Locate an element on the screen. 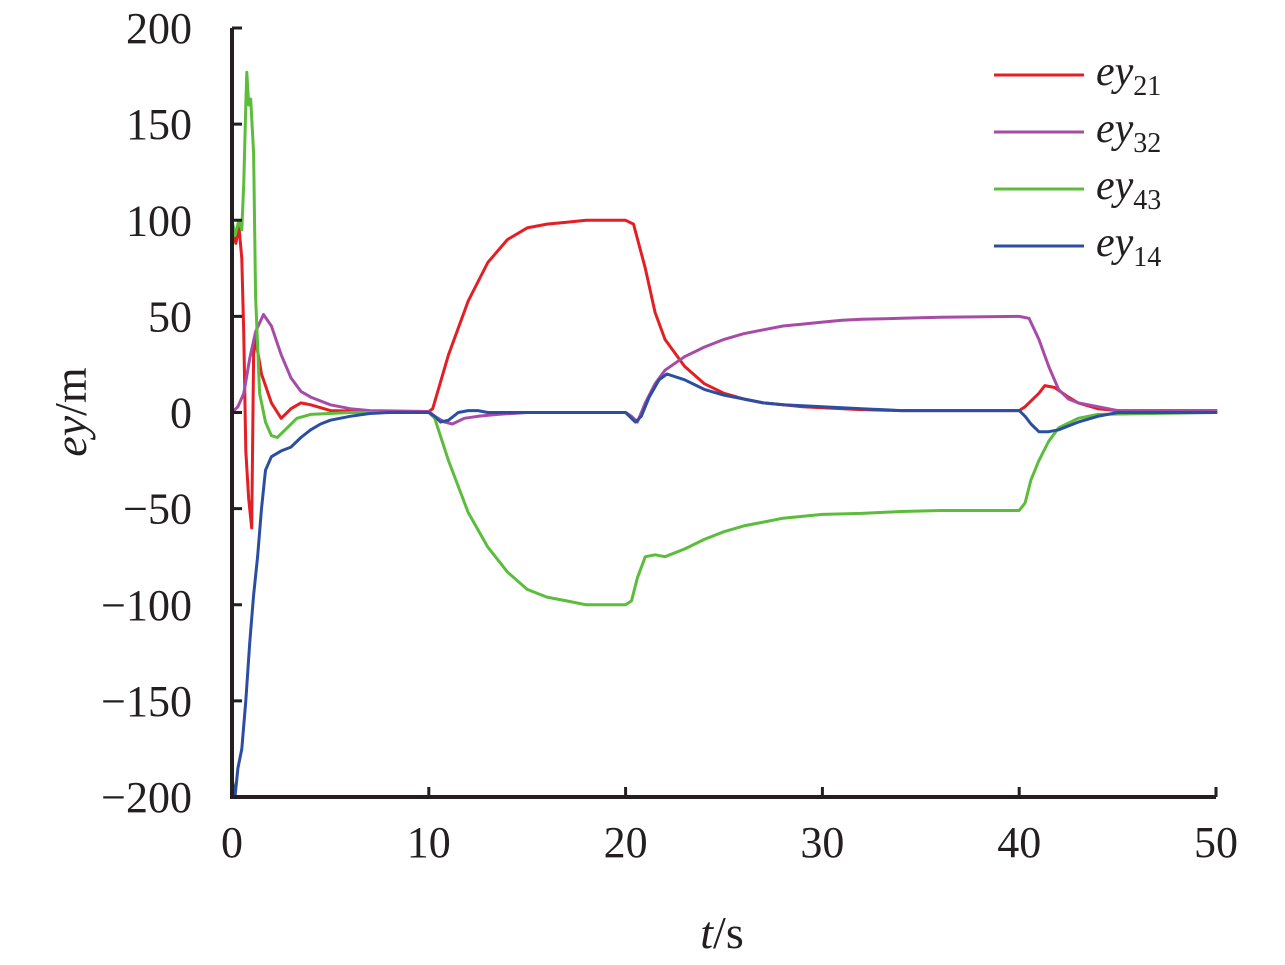 Image resolution: width=1285 pixels, height=965 pixels. legend-label-ey32: ey32 is located at coordinates (1128, 132).